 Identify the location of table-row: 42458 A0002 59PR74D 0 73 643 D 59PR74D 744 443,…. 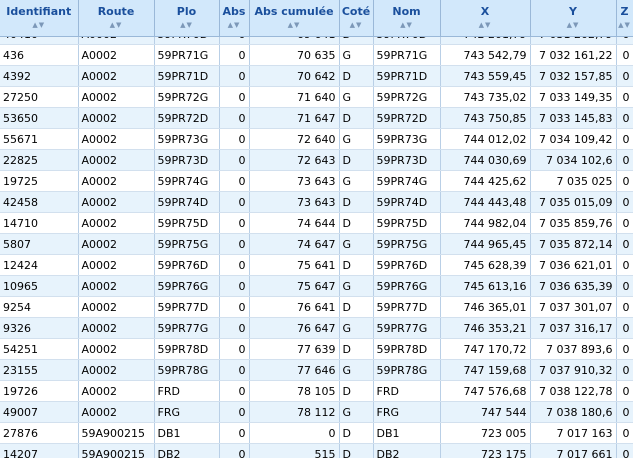
(316, 202).